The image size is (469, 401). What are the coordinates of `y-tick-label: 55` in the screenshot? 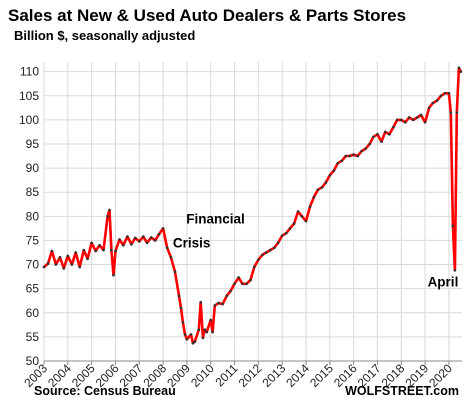 It's located at (33, 337).